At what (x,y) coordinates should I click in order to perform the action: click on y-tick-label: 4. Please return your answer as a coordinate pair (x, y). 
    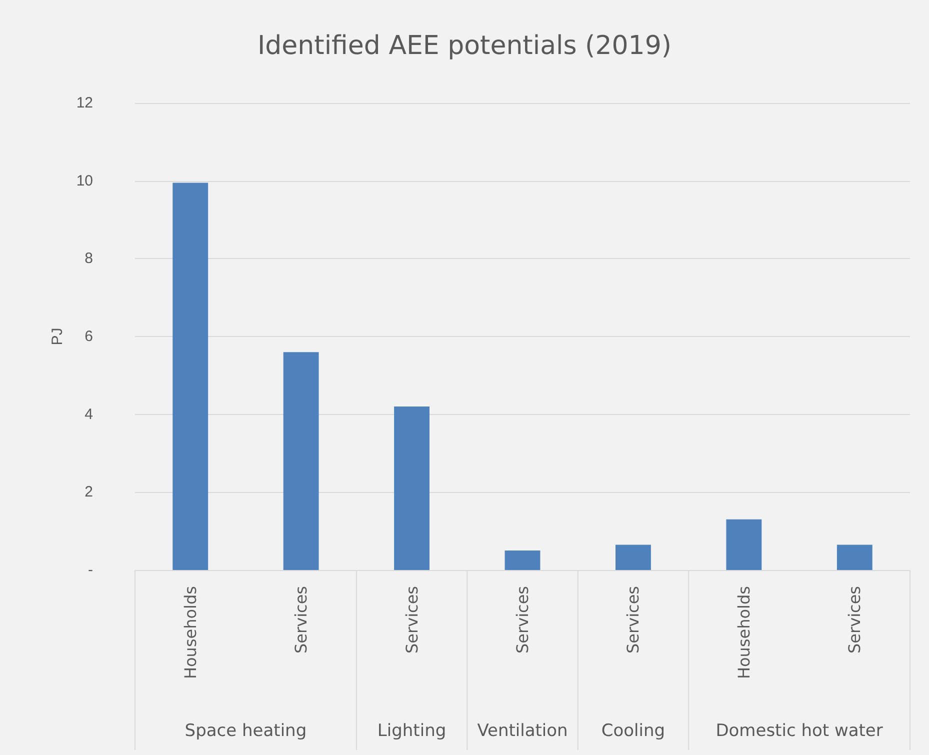
    Looking at the image, I should click on (88, 414).